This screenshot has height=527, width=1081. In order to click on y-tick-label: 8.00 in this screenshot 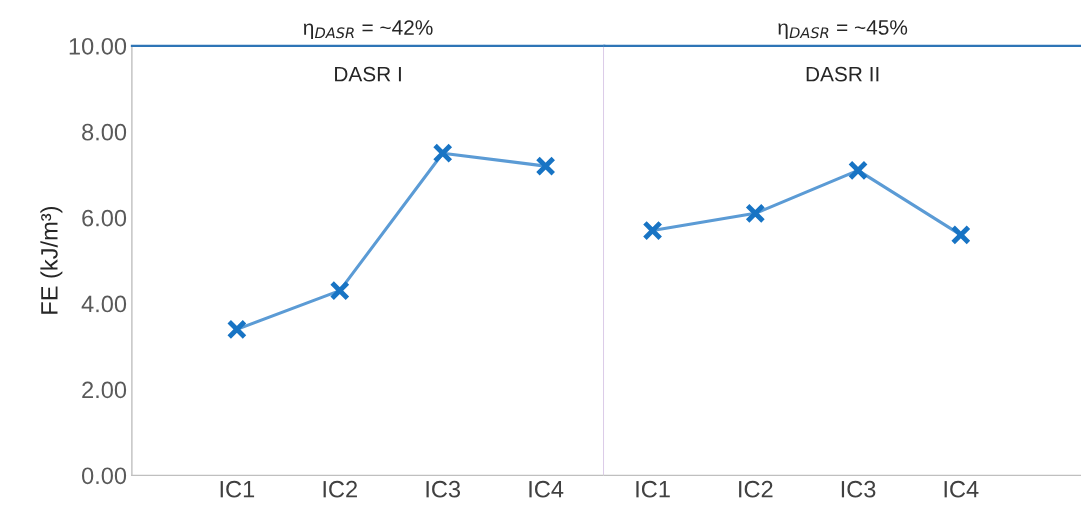, I will do `click(104, 132)`.